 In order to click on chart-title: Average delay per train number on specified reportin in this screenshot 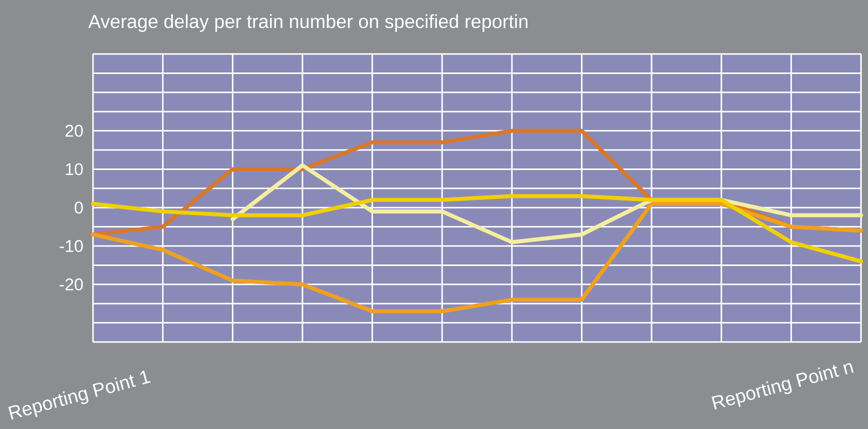, I will do `click(308, 23)`.